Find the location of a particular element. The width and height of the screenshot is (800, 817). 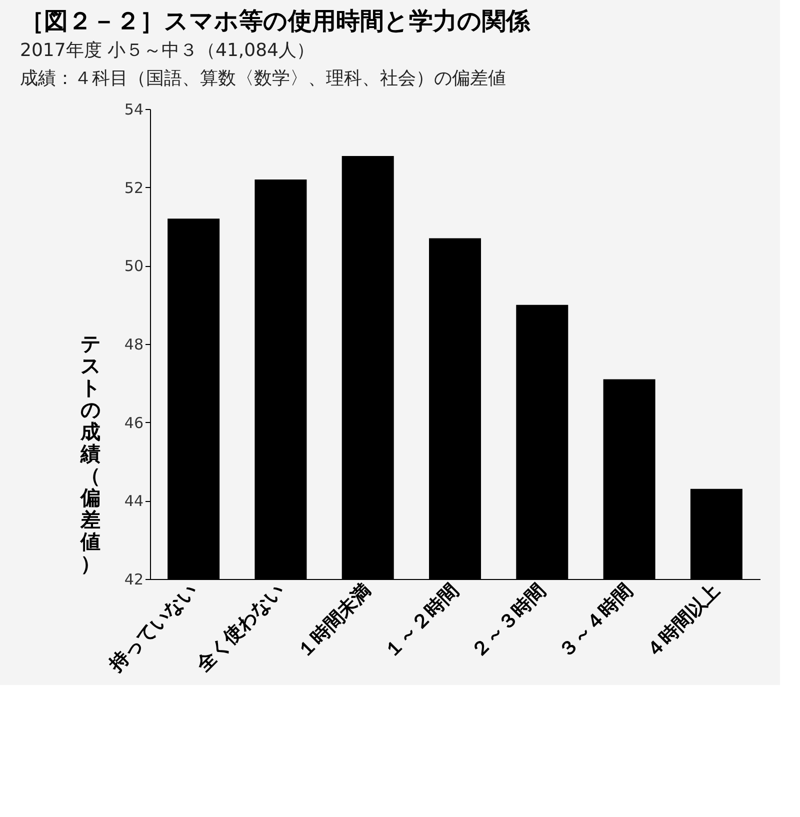

x-tick-label: ２～３時間 is located at coordinates (508, 621).